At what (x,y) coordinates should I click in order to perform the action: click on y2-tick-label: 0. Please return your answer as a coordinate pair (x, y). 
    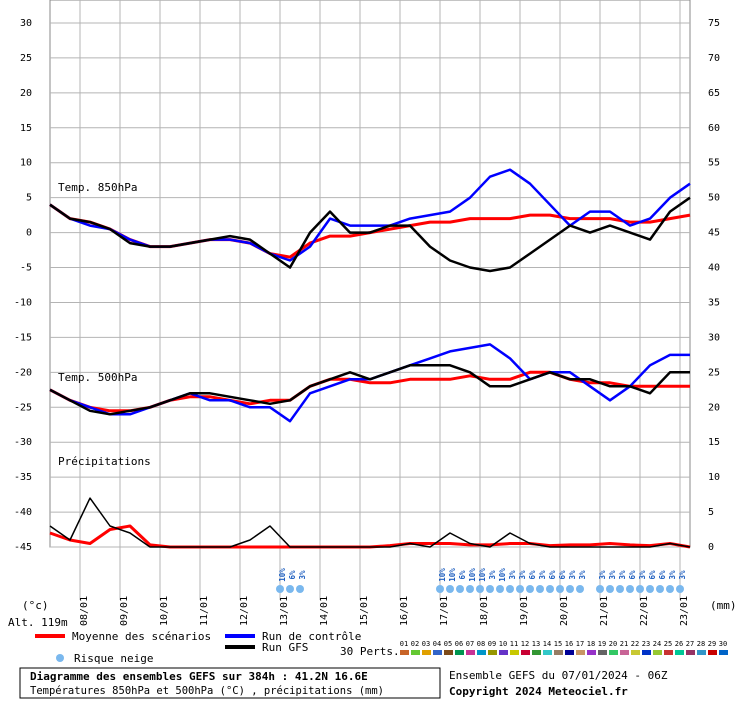
    Looking at the image, I should click on (711, 547).